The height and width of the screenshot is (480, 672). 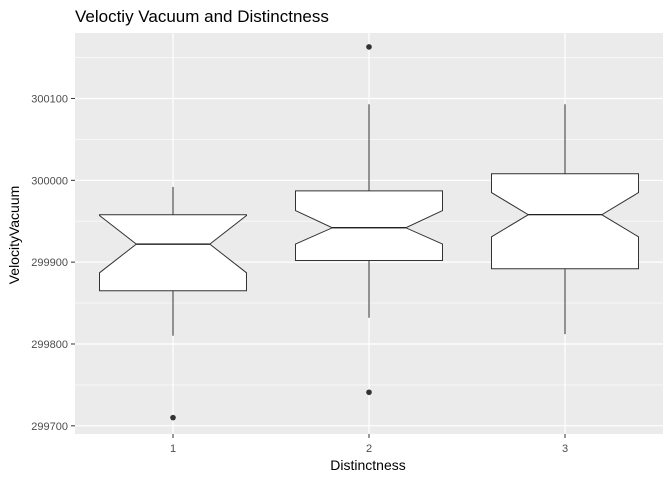 I want to click on y-axis-title: VelocityVacuum, so click(x=14, y=235).